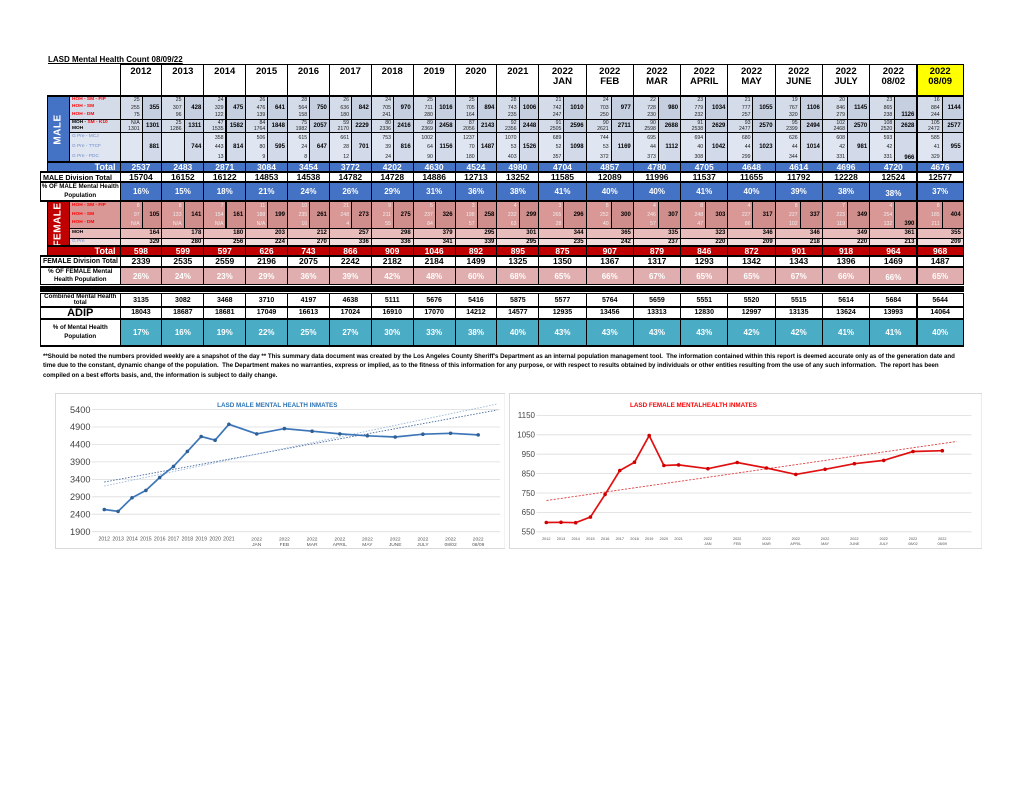  What do you see at coordinates (277, 405) in the screenshot?
I see `svg-text:LASD MALE MENTAL HEALTH INMATE: LASD MALE MENTAL HEALTH INMATES` at bounding box center [277, 405].